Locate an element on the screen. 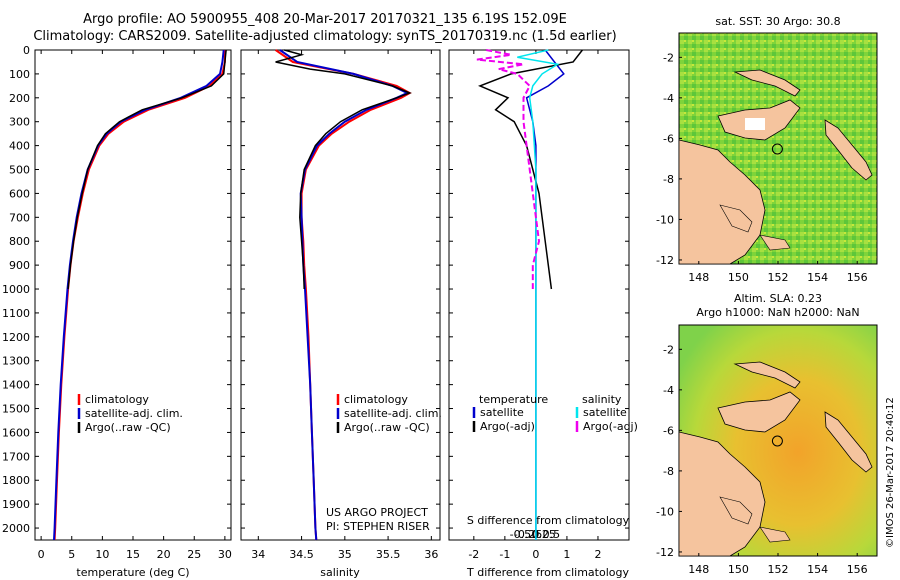 The image size is (900, 580). depth-tick-label: 1500 is located at coordinates (16, 409).